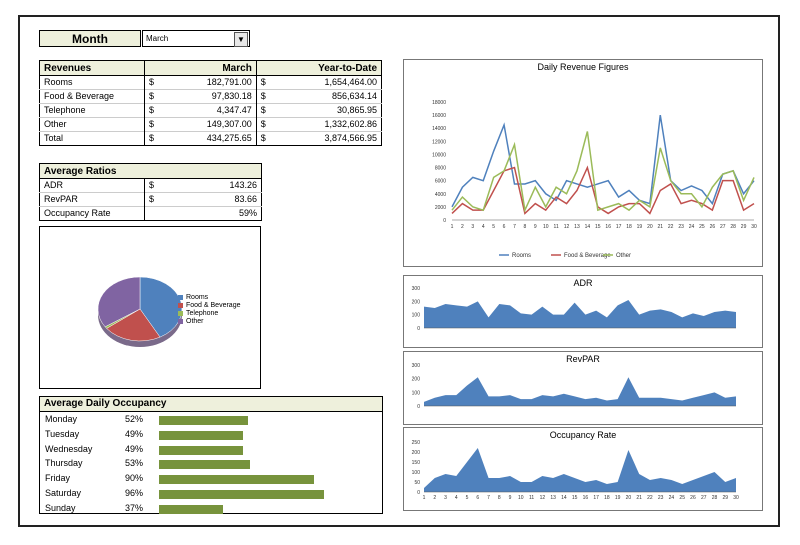  I want to click on occupancy-title: Average Daily Occupancy, so click(211, 404).